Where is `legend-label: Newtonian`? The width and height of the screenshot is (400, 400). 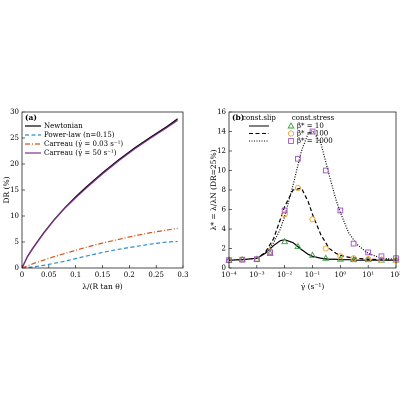
legend-label: Newtonian is located at coordinates (63, 126).